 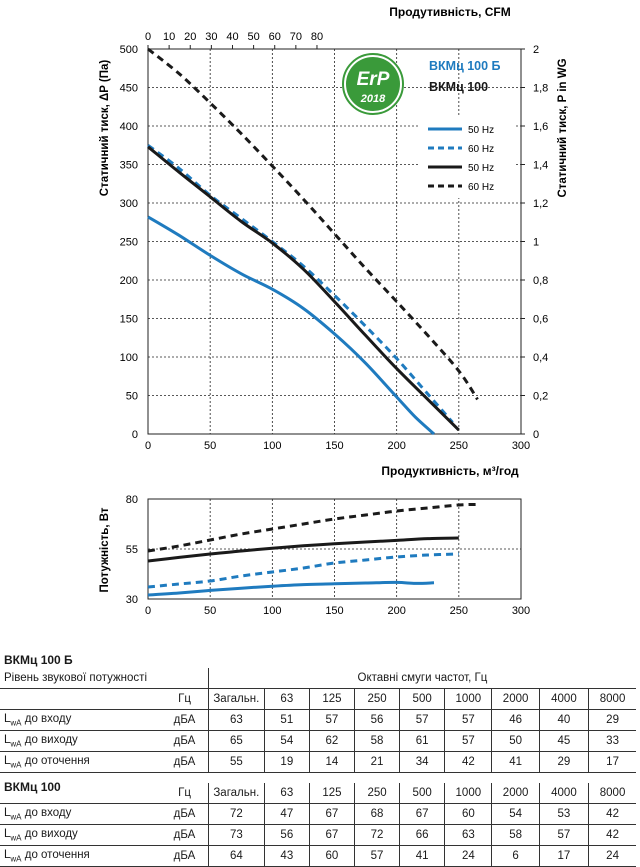 What do you see at coordinates (373, 99) in the screenshot?
I see `erp-badge-year: 2018` at bounding box center [373, 99].